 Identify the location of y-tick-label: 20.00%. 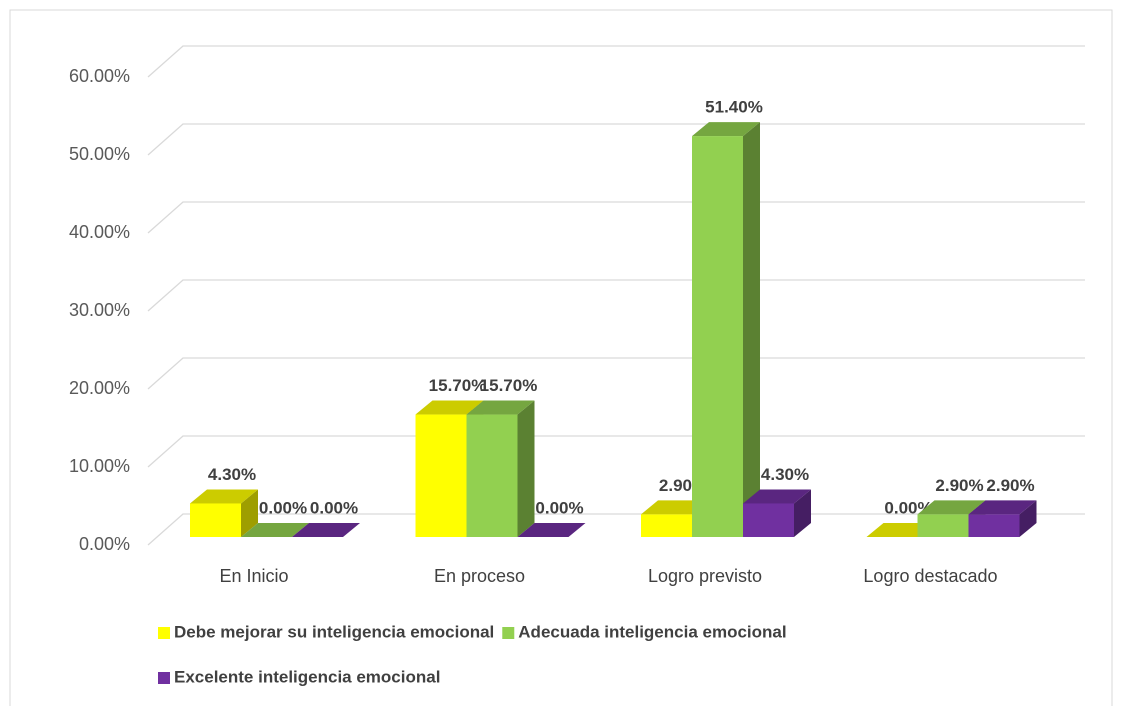
(99, 388).